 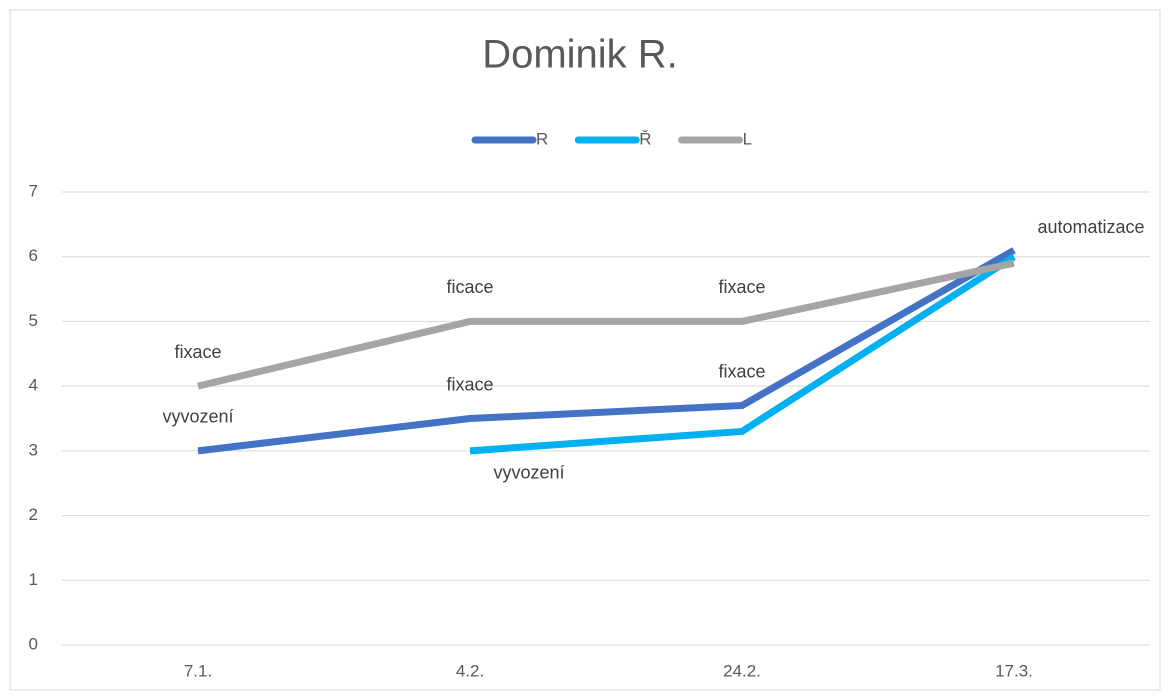 I want to click on y-tick-label: 5, so click(x=33, y=320).